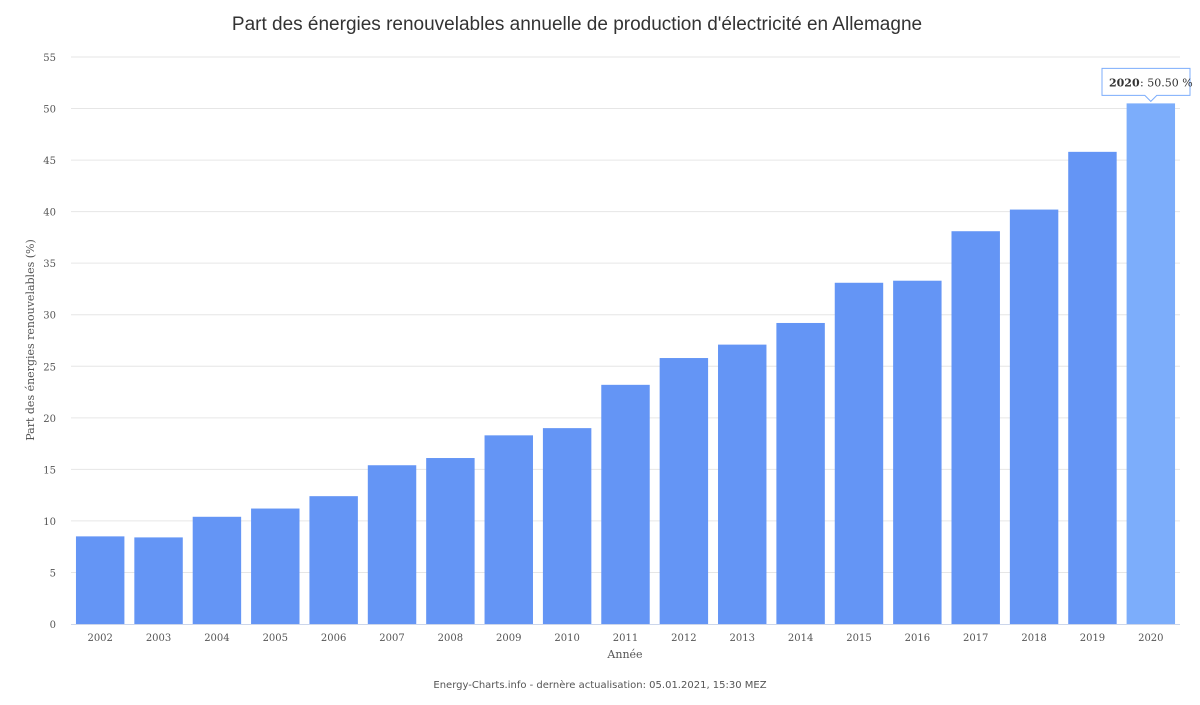 This screenshot has height=705, width=1200. Describe the element at coordinates (508, 529) in the screenshot. I see `bar-2009` at that location.